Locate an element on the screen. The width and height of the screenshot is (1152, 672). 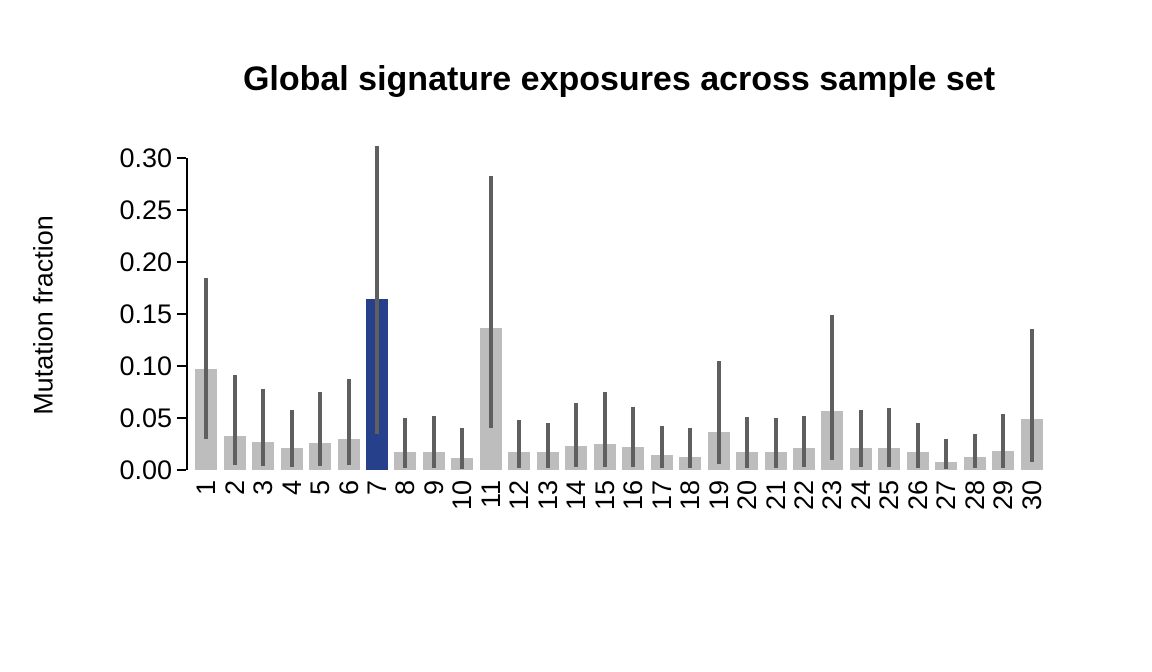
x-label-slot: 25 is located at coordinates (889, 519).